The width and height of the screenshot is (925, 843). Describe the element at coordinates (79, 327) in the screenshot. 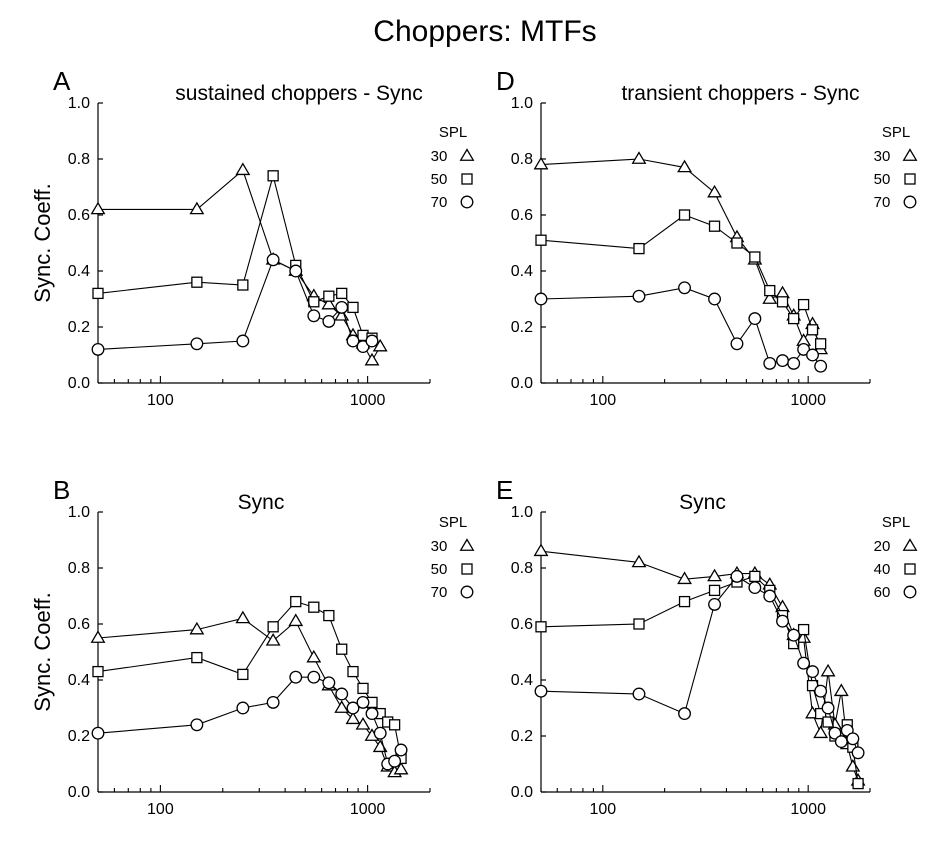

I see `y-tick-label: 0.2` at that location.